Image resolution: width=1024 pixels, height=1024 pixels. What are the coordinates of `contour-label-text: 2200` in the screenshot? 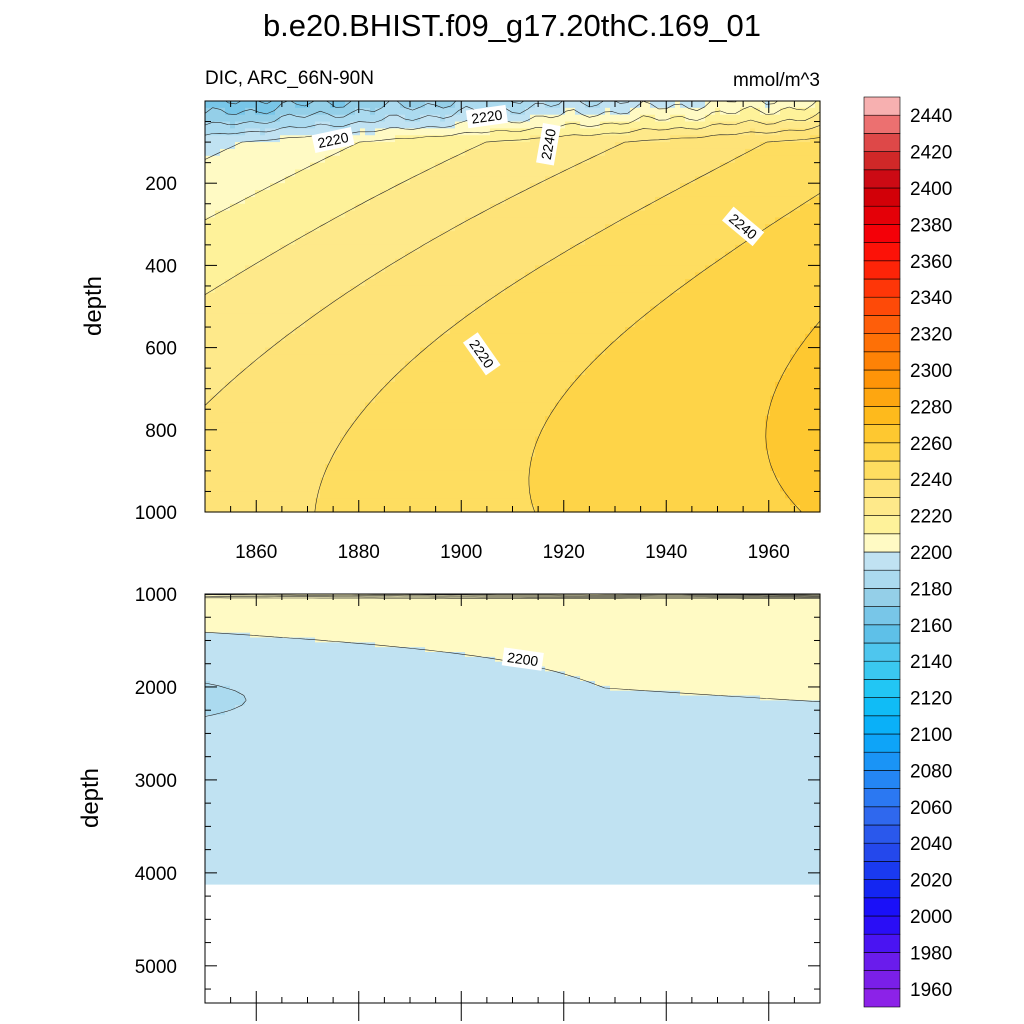 It's located at (522, 659).